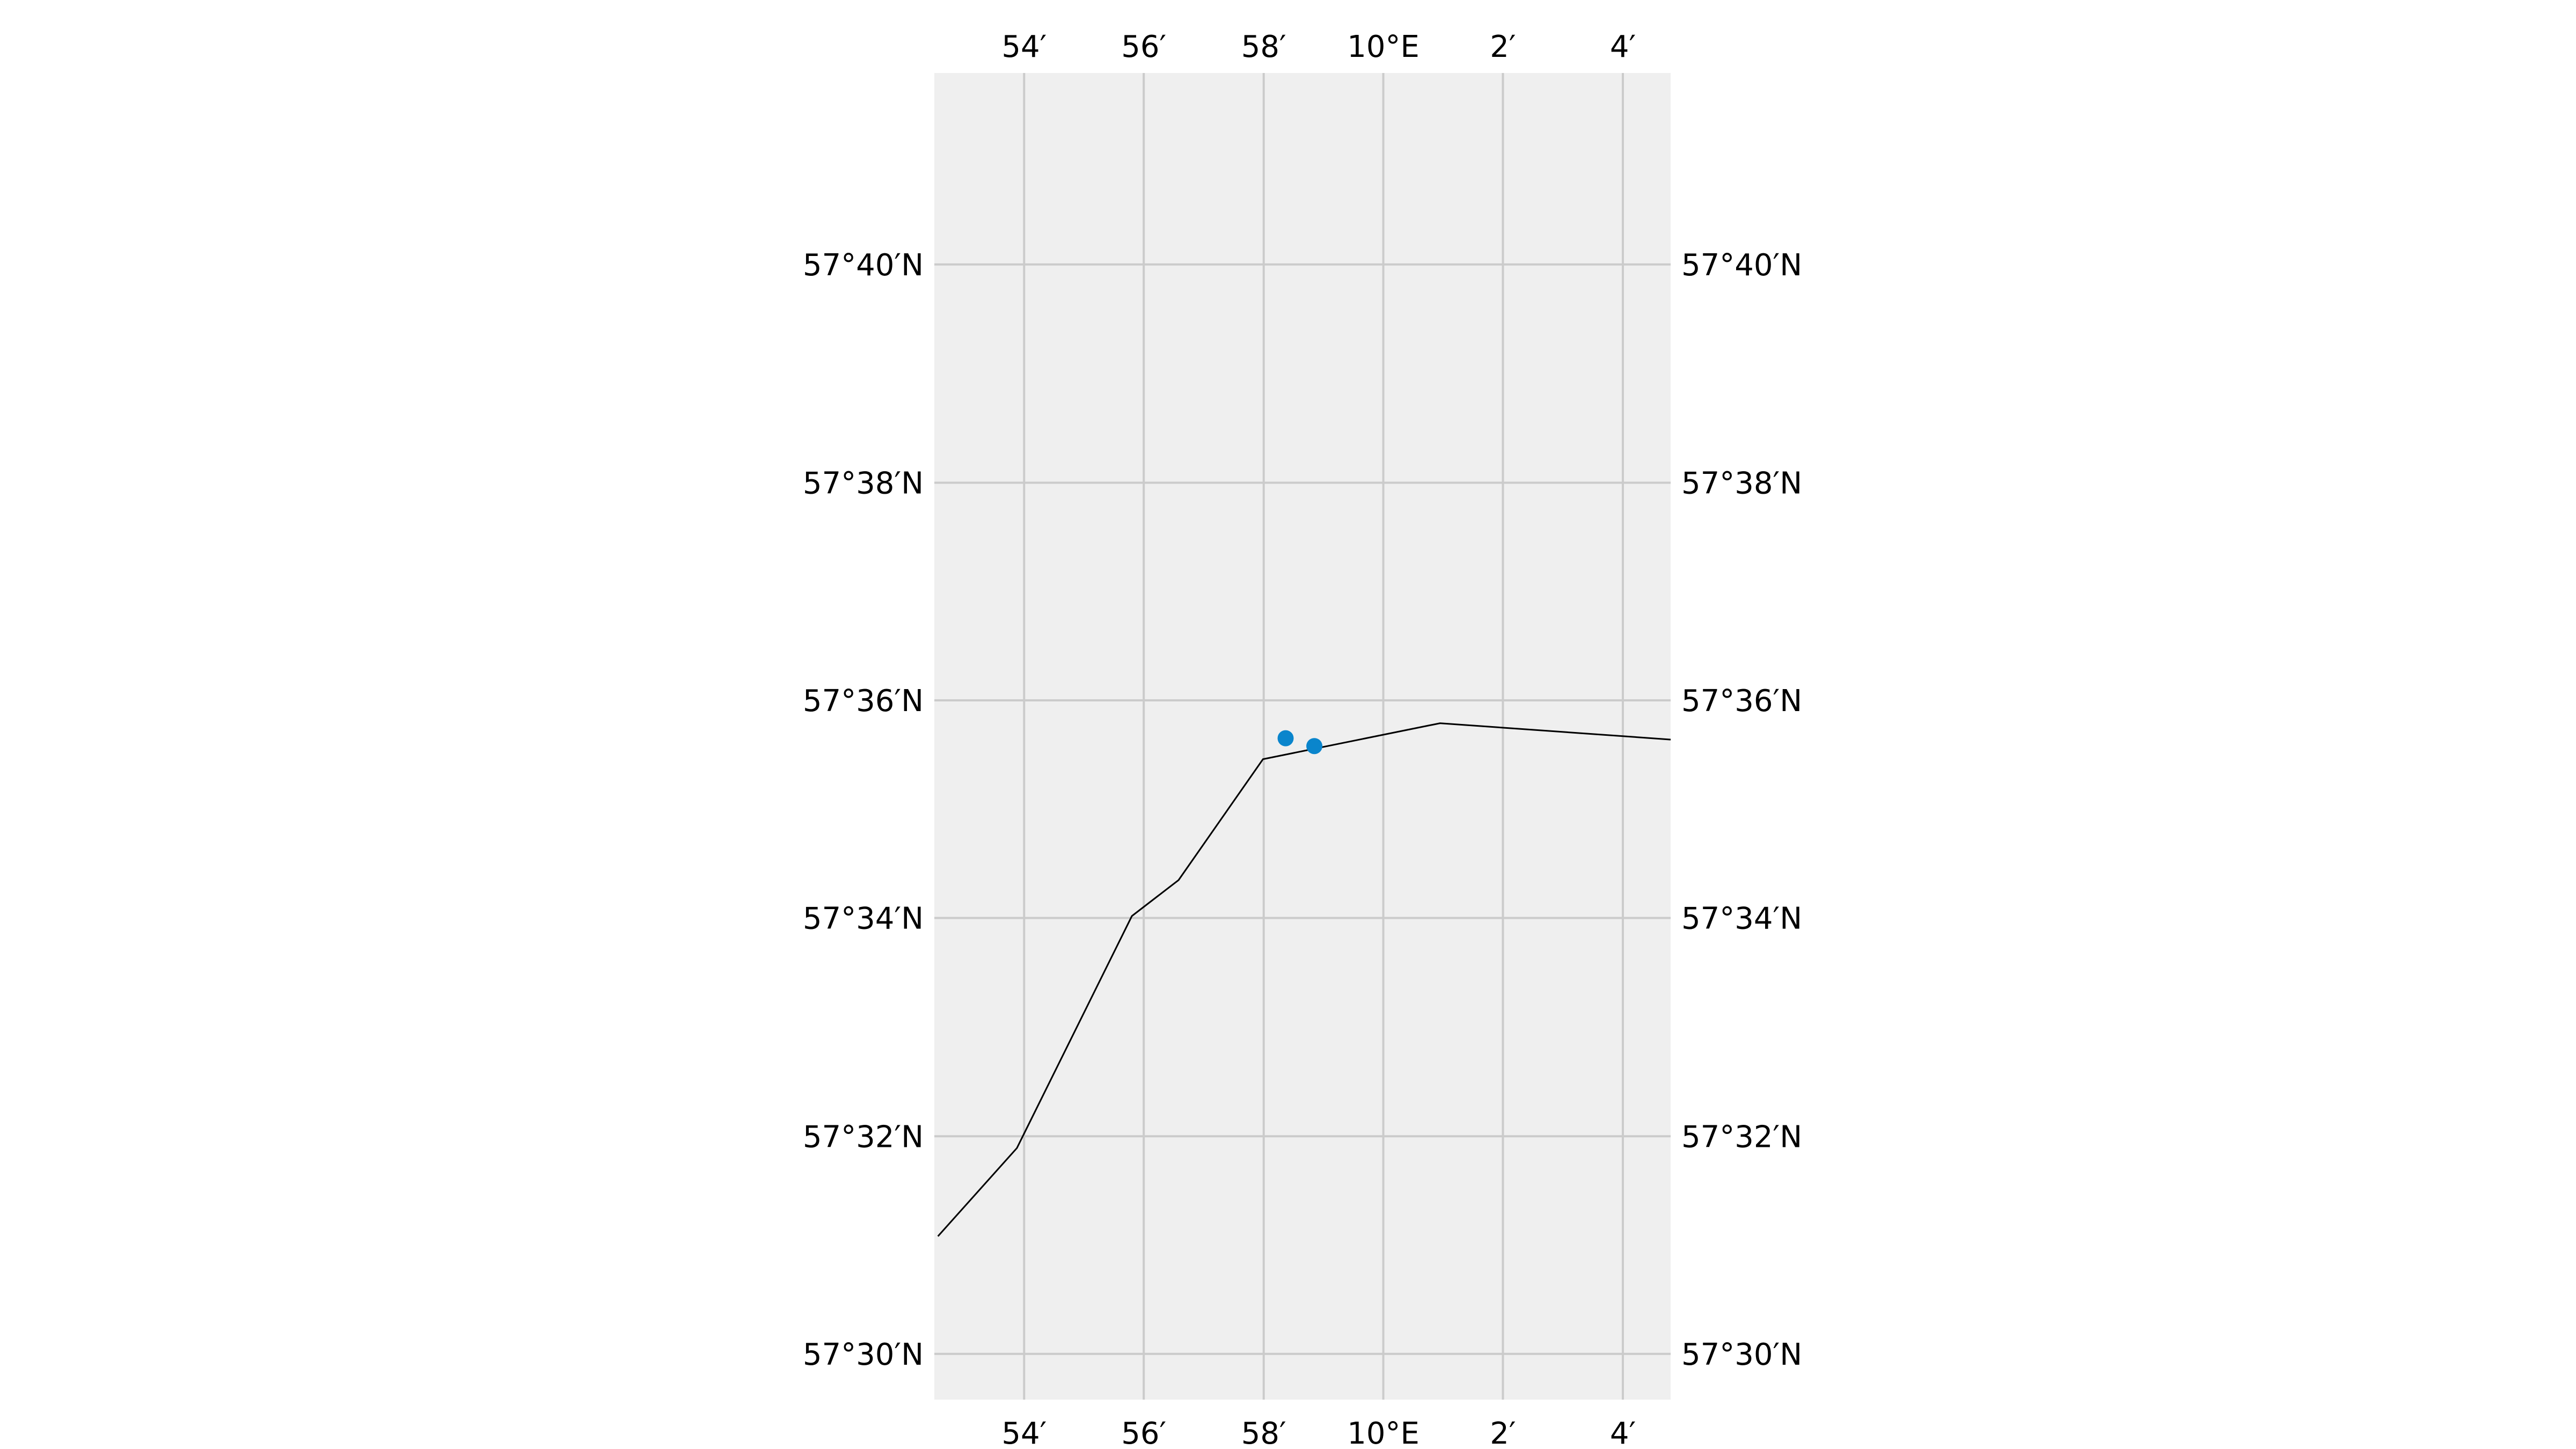 The height and width of the screenshot is (1449, 2576). I want to click on latitude-label-right: 57°36′N, so click(1741, 701).